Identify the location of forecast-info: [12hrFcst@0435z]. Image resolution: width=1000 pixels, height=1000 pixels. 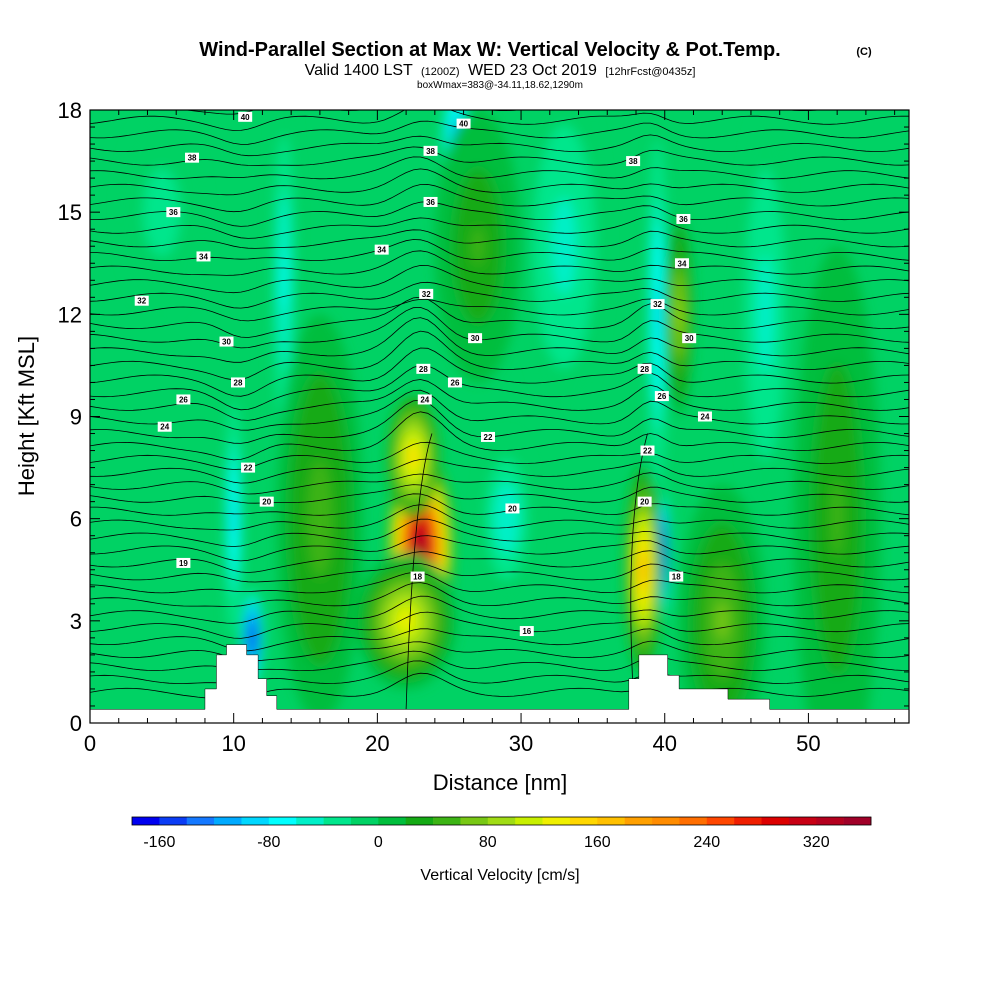
(650, 72).